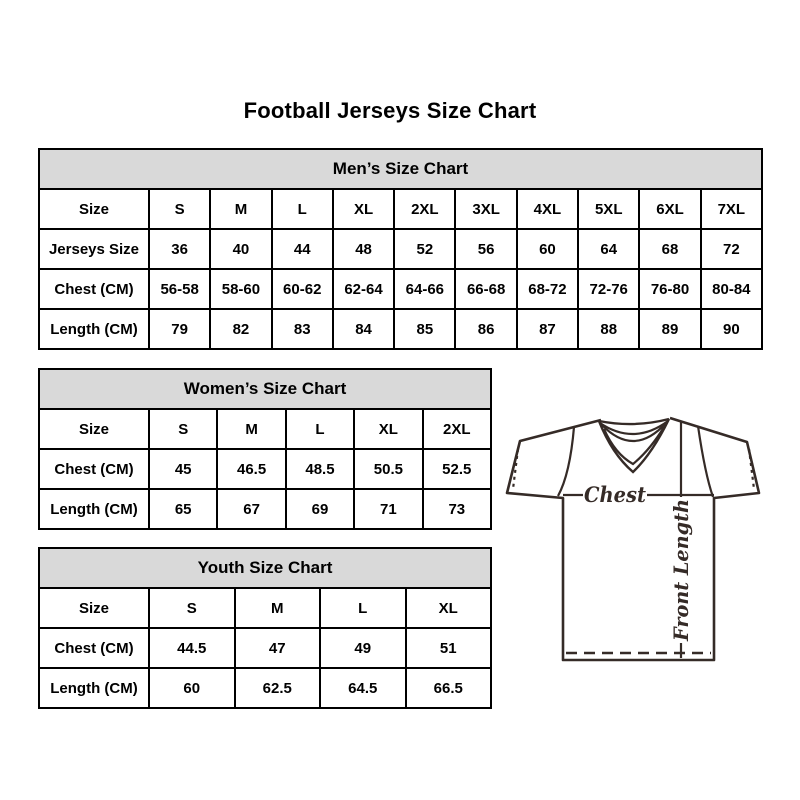  What do you see at coordinates (388, 469) in the screenshot?
I see `table-cell: 50.5` at bounding box center [388, 469].